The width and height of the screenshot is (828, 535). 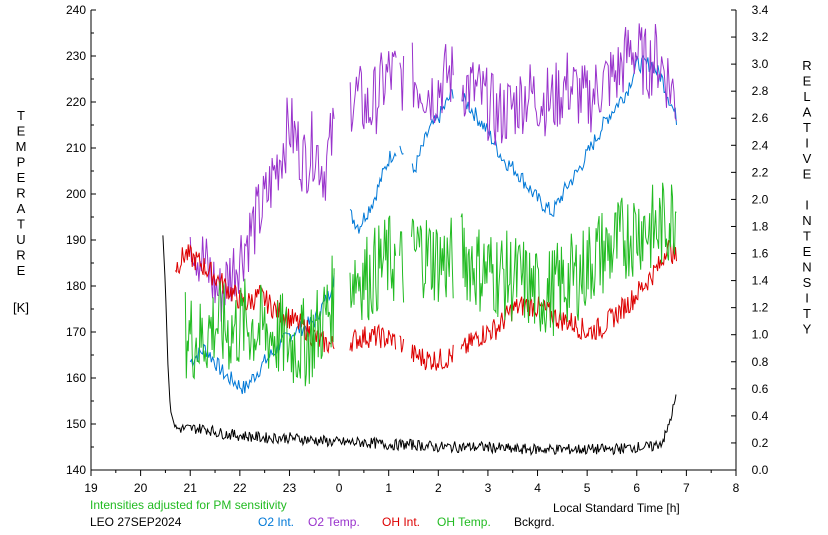 I want to click on left-tick-label: 220, so click(x=76, y=102).